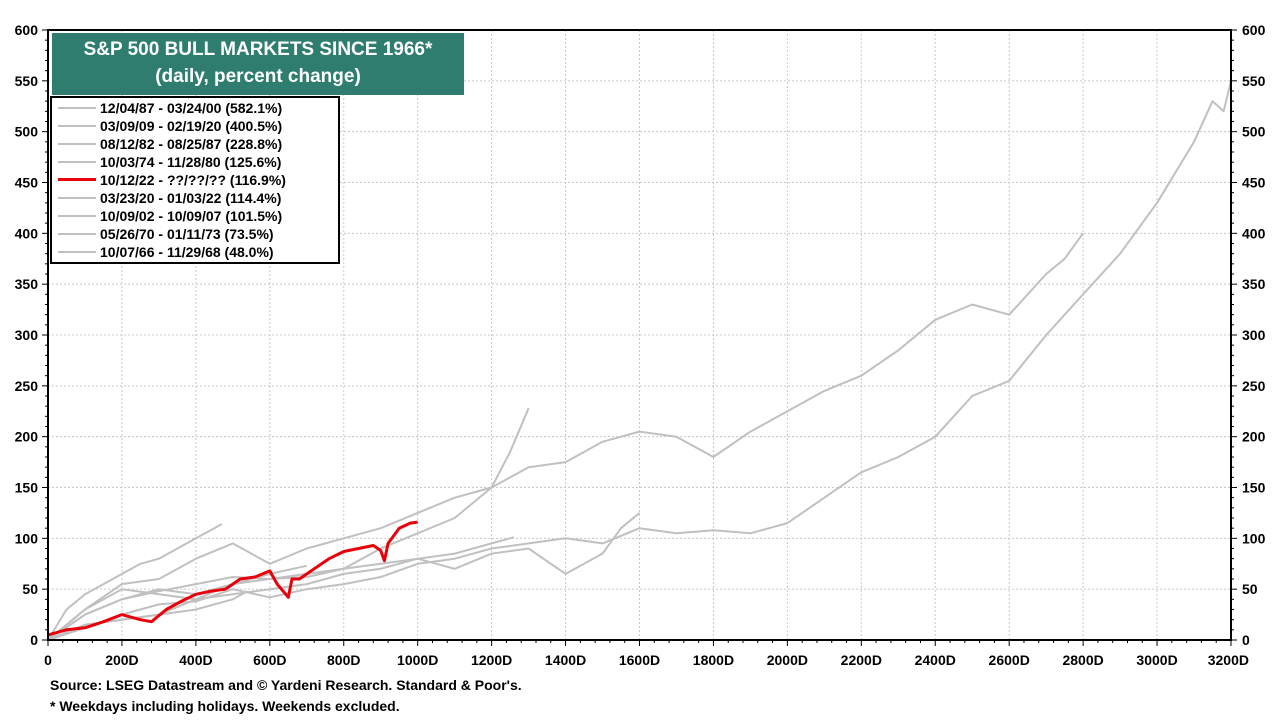 The image size is (1280, 720). What do you see at coordinates (121, 660) in the screenshot?
I see `x-tick-label: 200D` at bounding box center [121, 660].